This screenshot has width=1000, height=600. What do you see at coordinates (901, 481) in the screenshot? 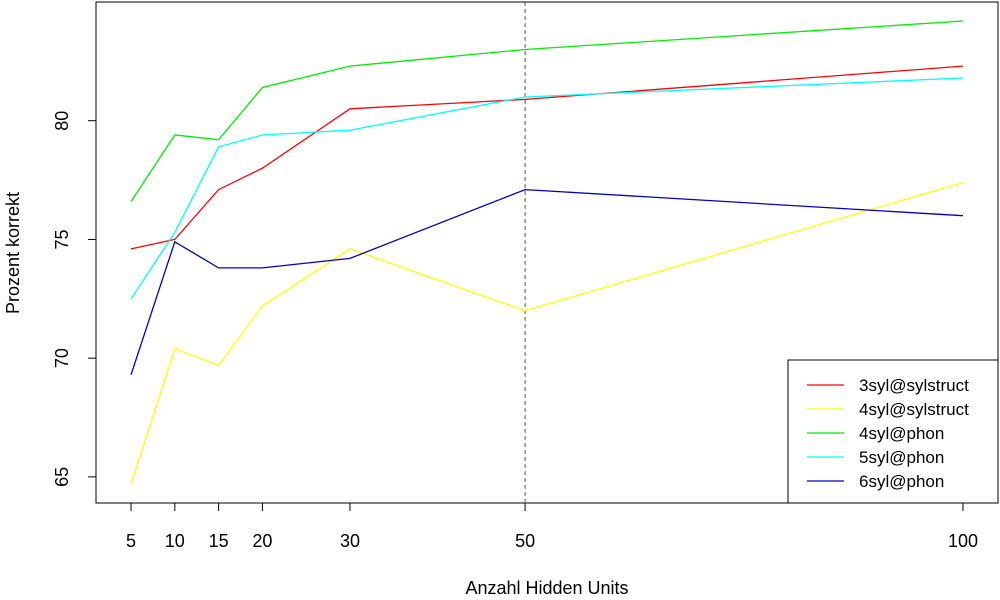
I see `legend-label: 6syl@phon` at bounding box center [901, 481].